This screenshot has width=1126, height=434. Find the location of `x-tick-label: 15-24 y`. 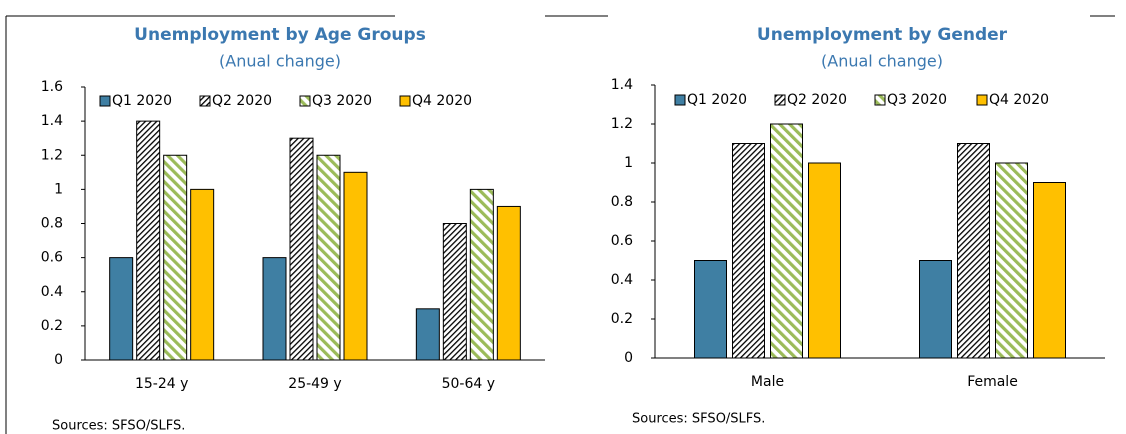

x-tick-label: 15-24 y is located at coordinates (161, 384).